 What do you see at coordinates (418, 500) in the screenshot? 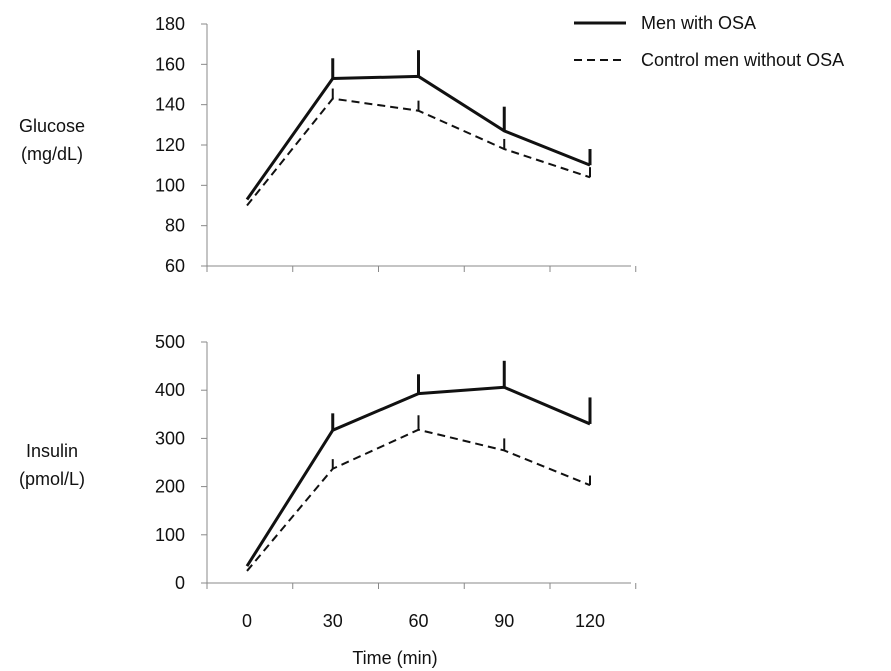
I see `insulin-series-control` at bounding box center [418, 500].